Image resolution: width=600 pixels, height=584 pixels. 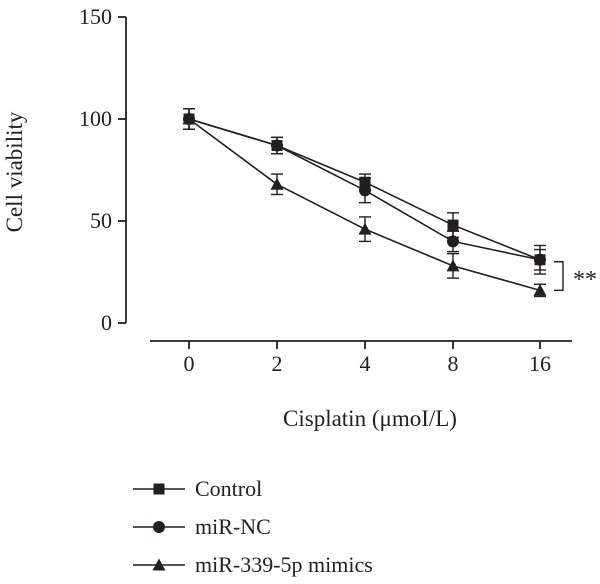 I want to click on legend-item-mir-339-5p-mimics: miR-339-5p mimics, so click(x=293, y=565).